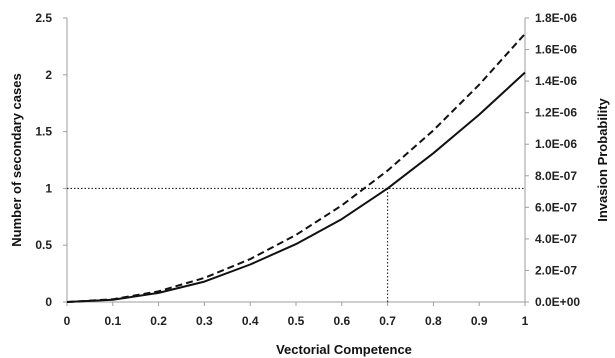  What do you see at coordinates (43, 160) in the screenshot?
I see `y-tick-labels: 0 0.5 1 1.5 2 2.5` at bounding box center [43, 160].